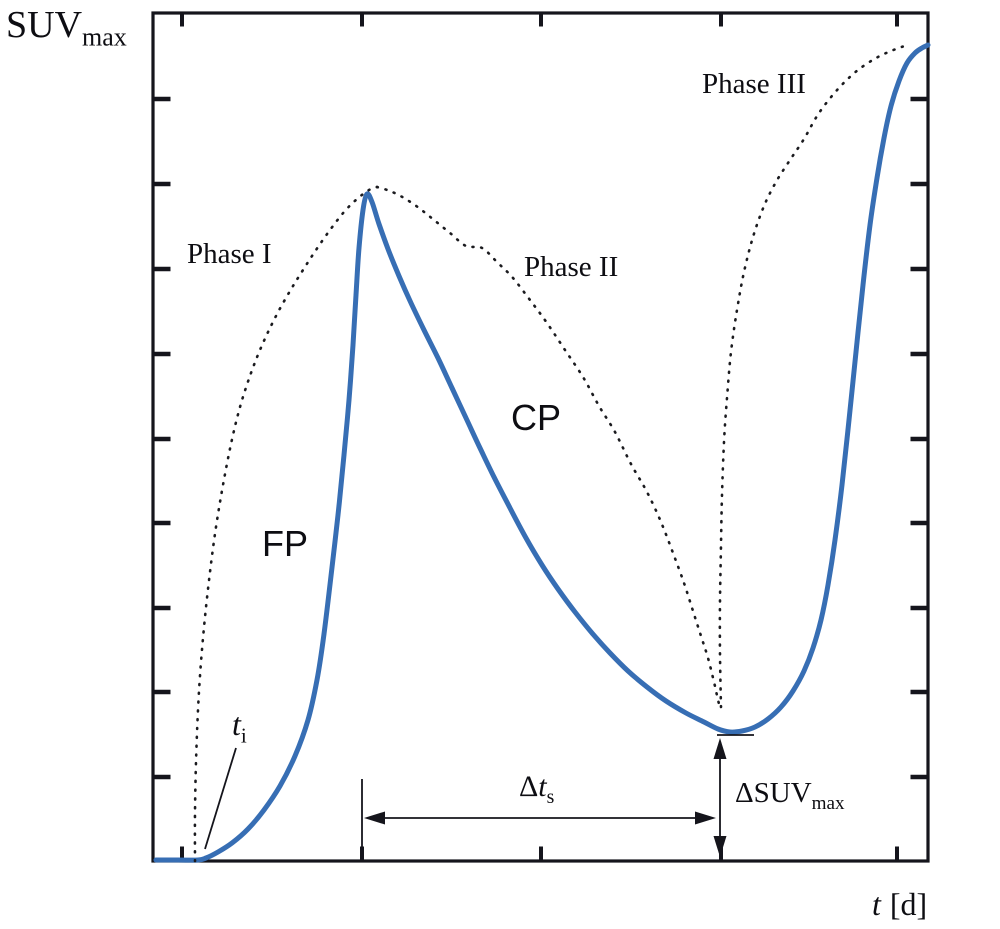 The width and height of the screenshot is (1000, 929). Describe the element at coordinates (814, 376) in the screenshot. I see `phase3-envelope` at that location.